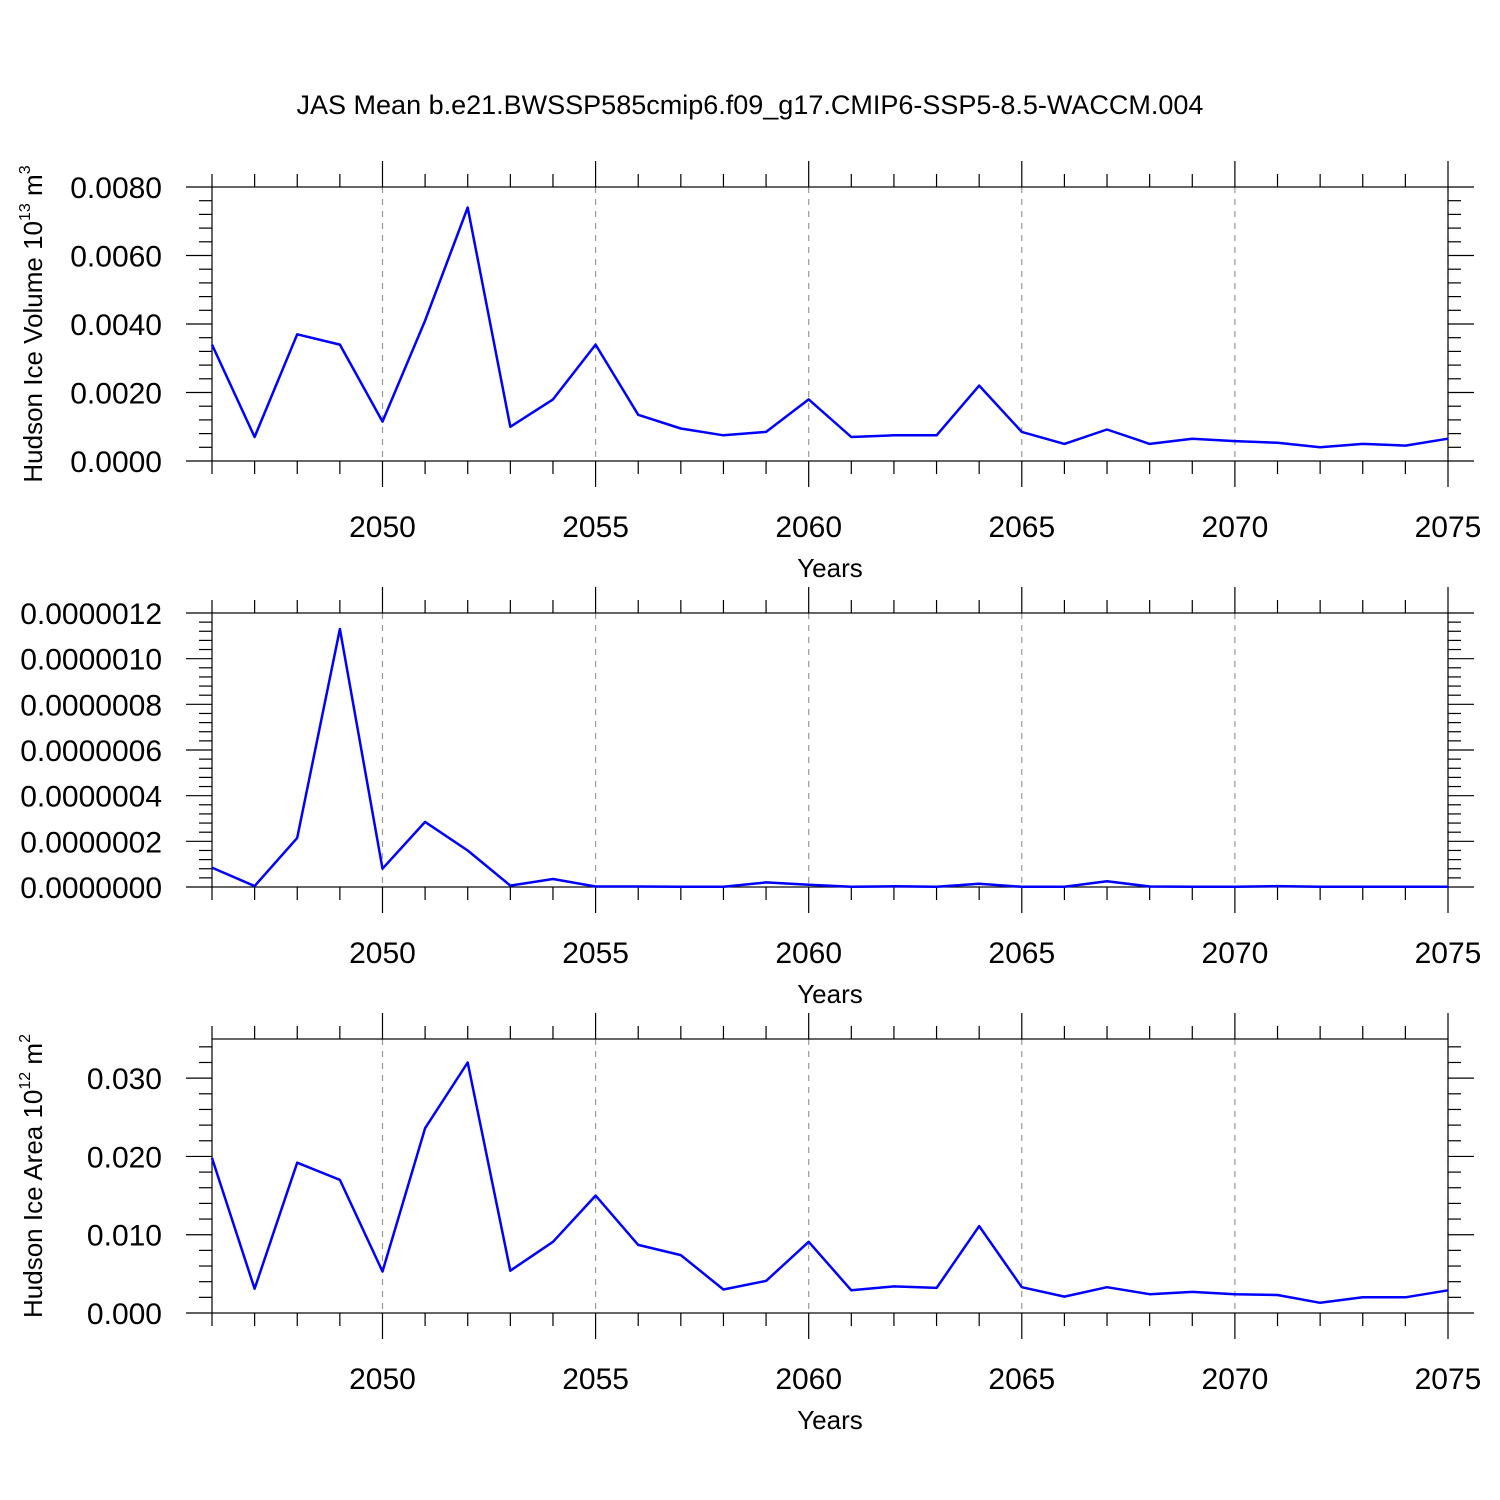 The width and height of the screenshot is (1500, 1500). I want to click on y-tick-label: 0.0020, so click(116, 394).